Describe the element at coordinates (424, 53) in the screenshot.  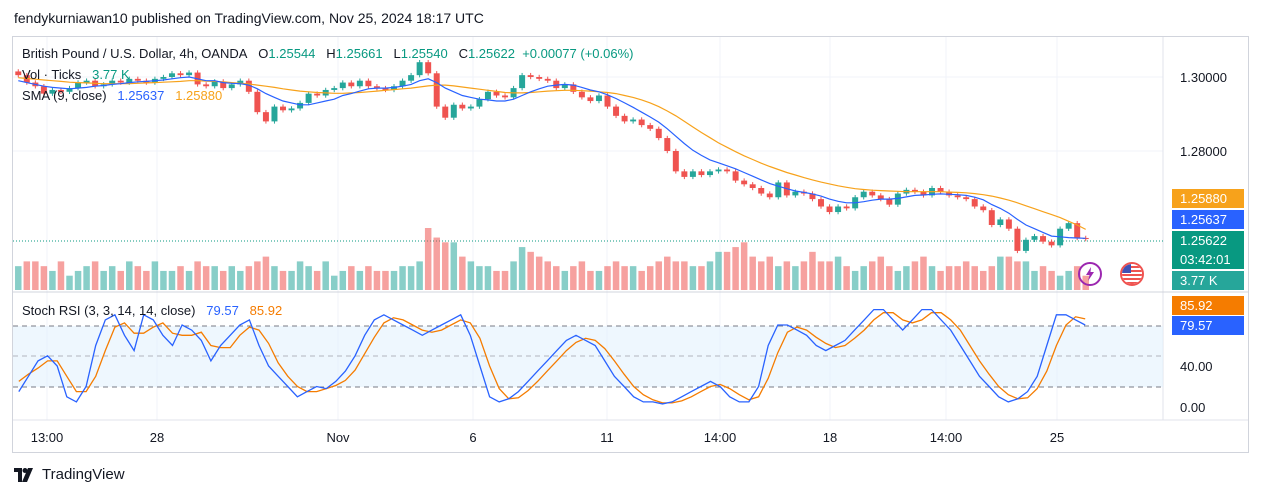
I see `low-value: 1.25540` at that location.